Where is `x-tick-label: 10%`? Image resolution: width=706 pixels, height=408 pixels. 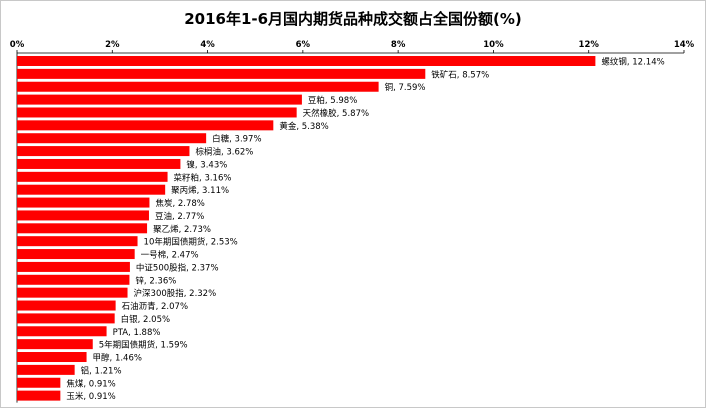
x-tick-label: 10% is located at coordinates (493, 45).